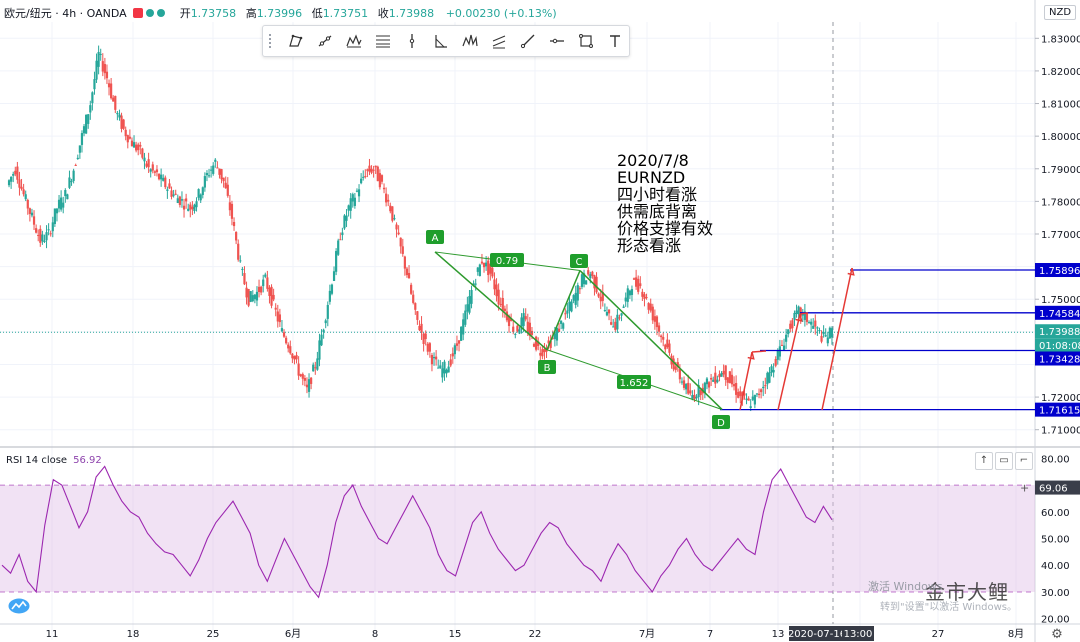 This screenshot has width=1080, height=642. I want to click on annotation-line: 形态看涨, so click(649, 245).